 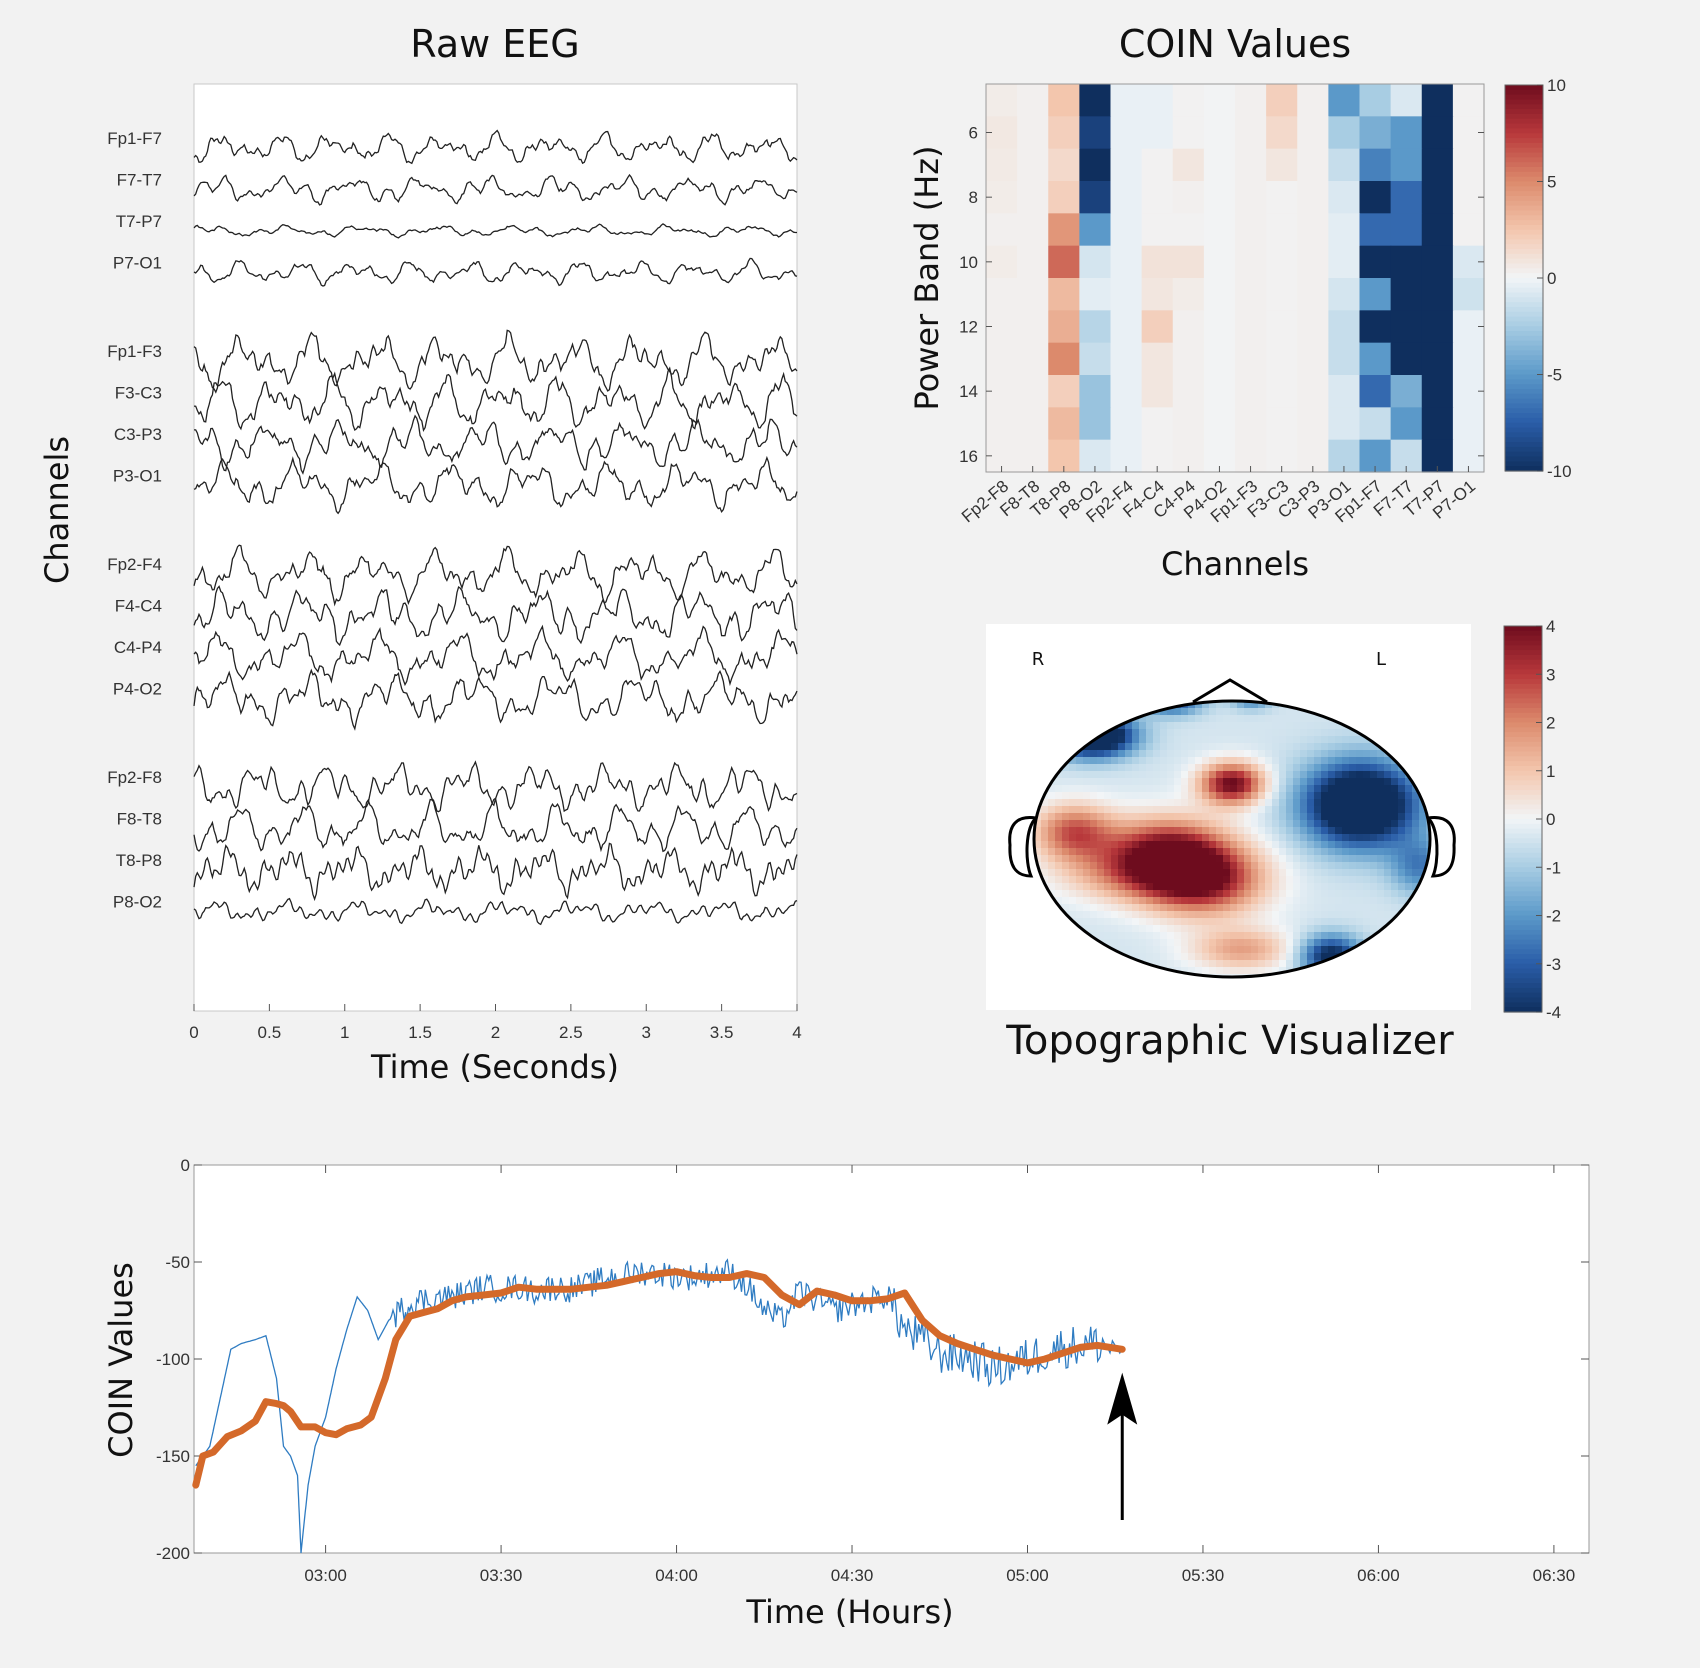 I want to click on eeg-channel-label: F3-C3, so click(x=138, y=393).